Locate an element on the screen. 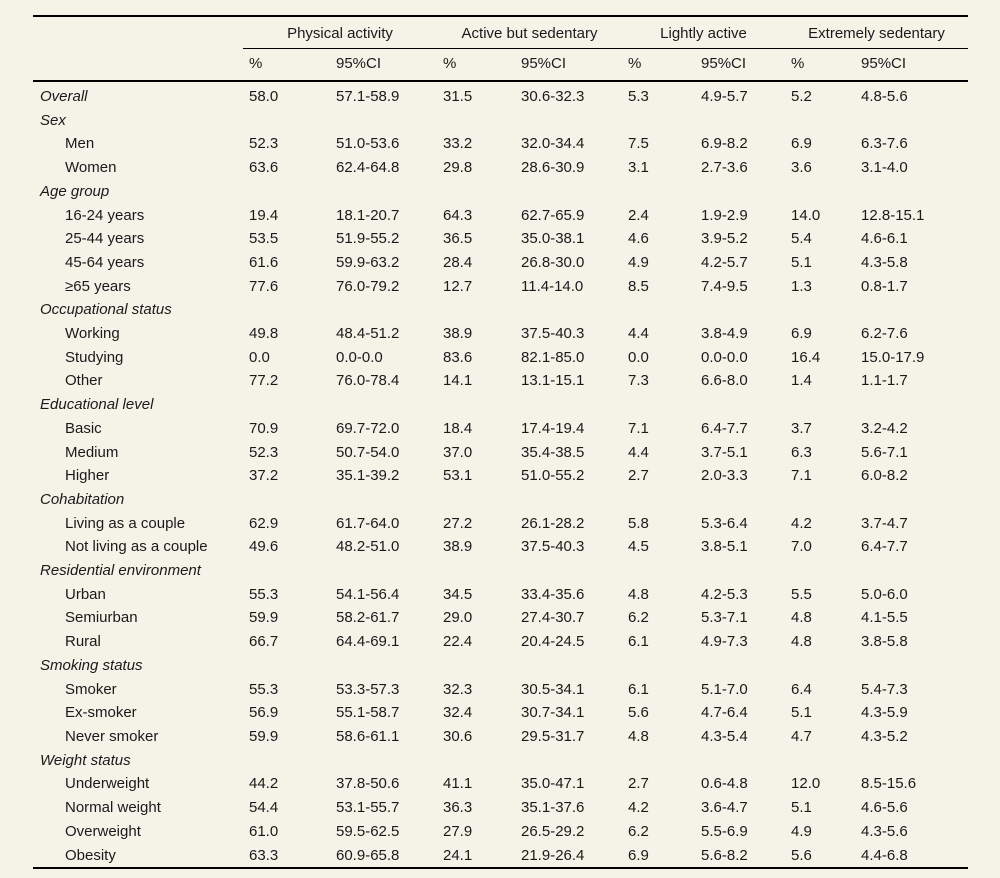 This screenshot has width=1000, height=878. stub-cell is located at coordinates (138, 65).